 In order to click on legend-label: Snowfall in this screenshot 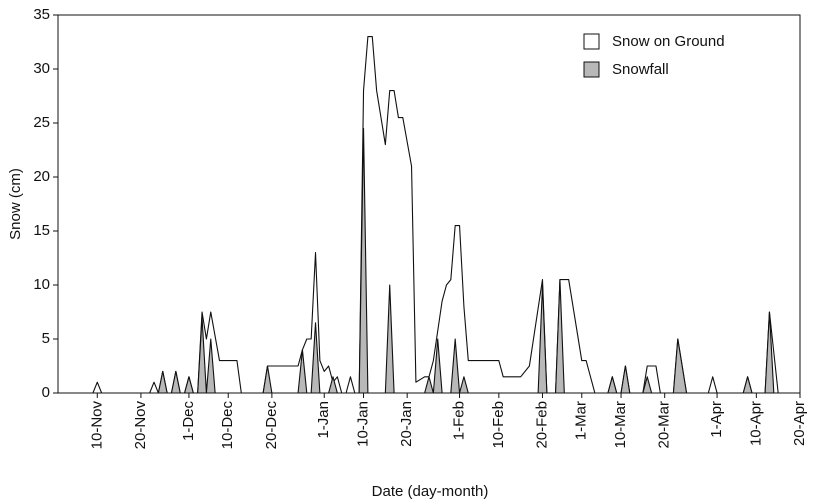, I will do `click(640, 69)`.